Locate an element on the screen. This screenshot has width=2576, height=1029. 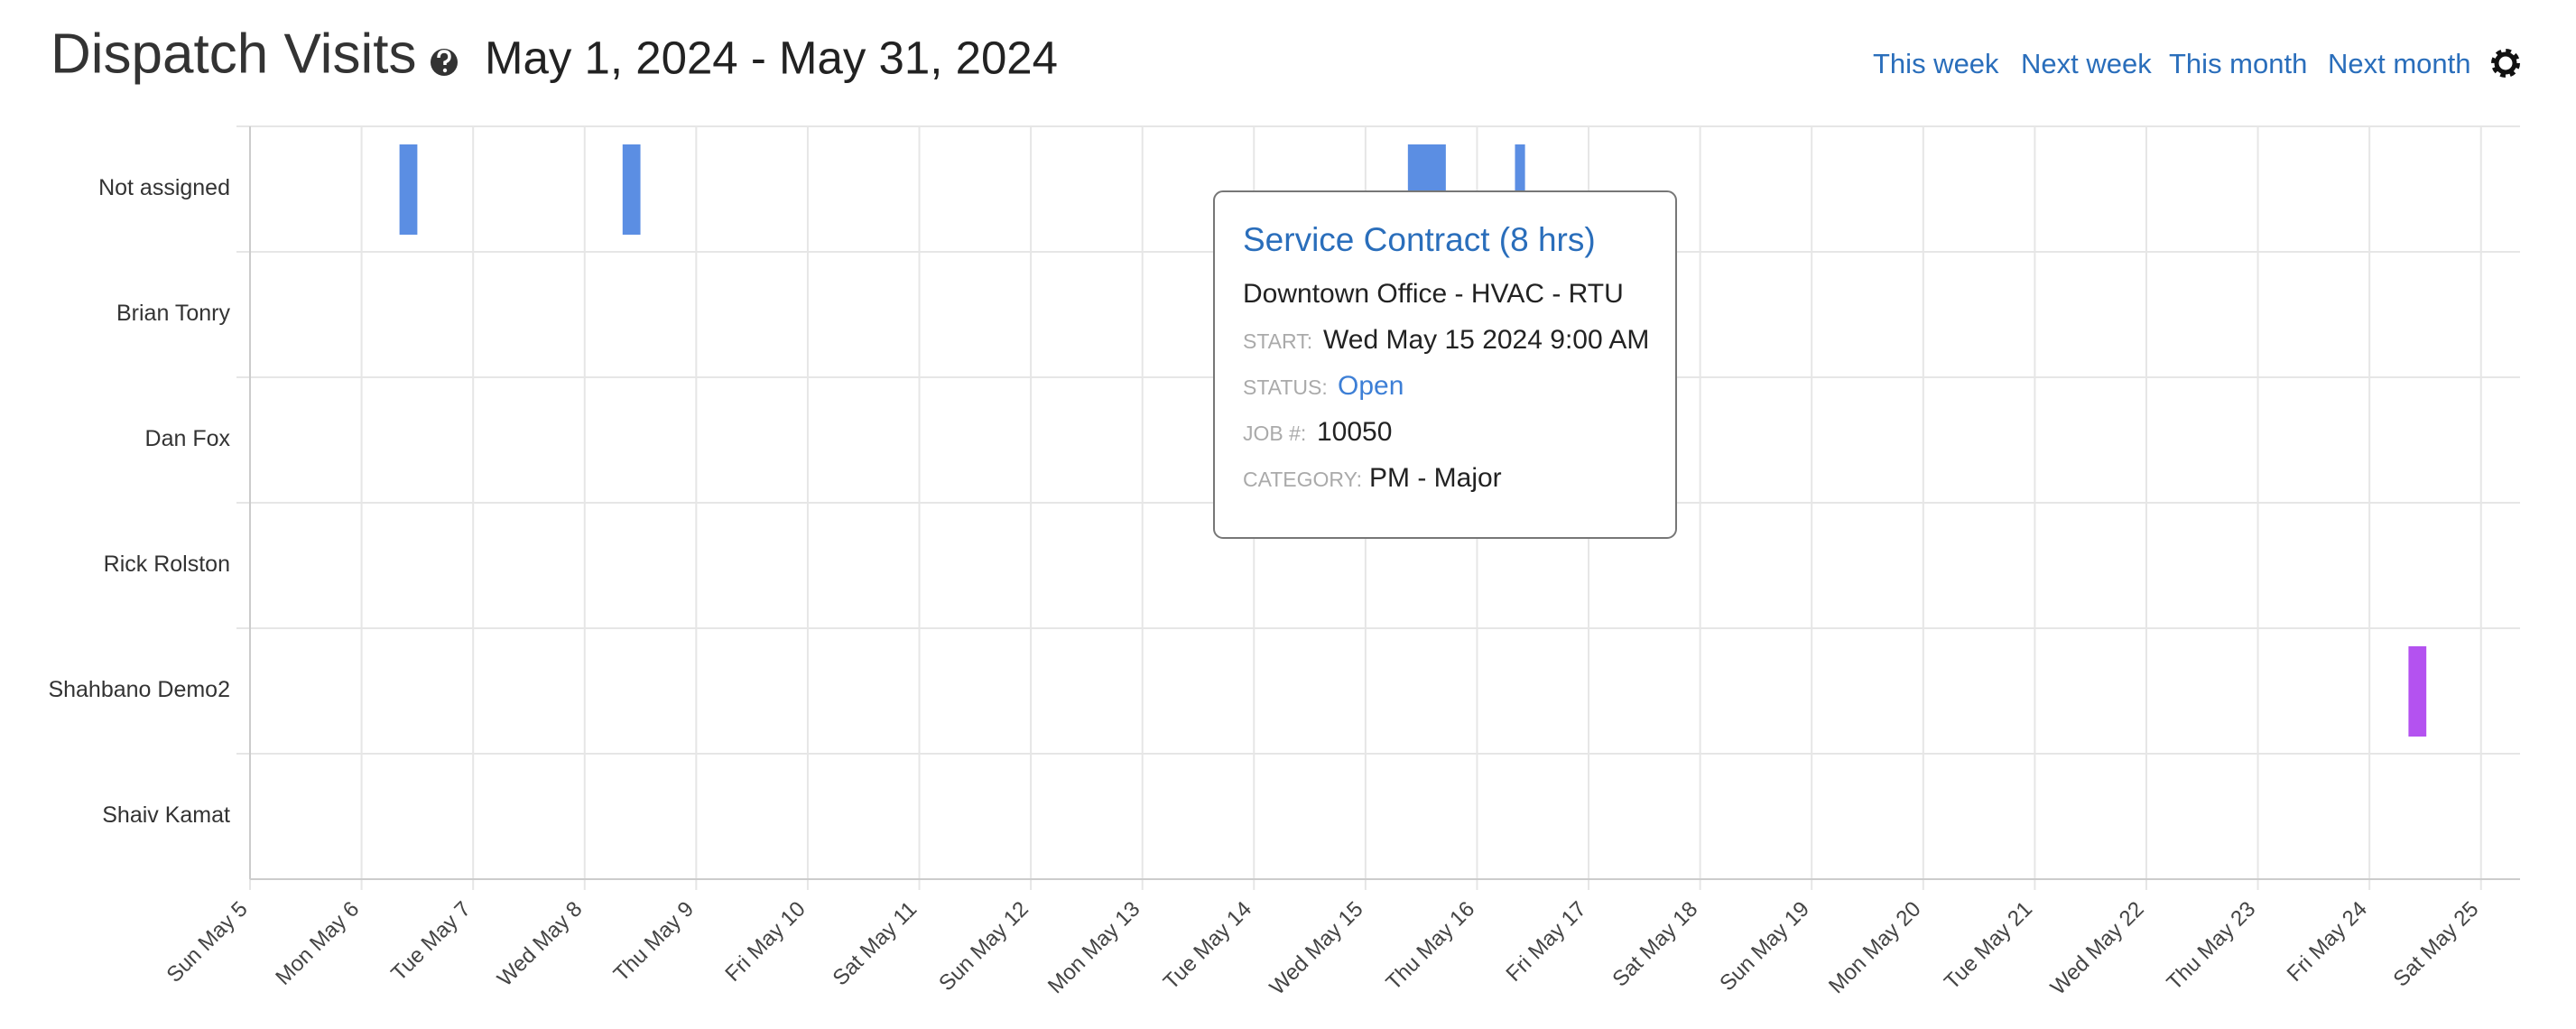
x-tick-label: Sat May 11 is located at coordinates (875, 944).